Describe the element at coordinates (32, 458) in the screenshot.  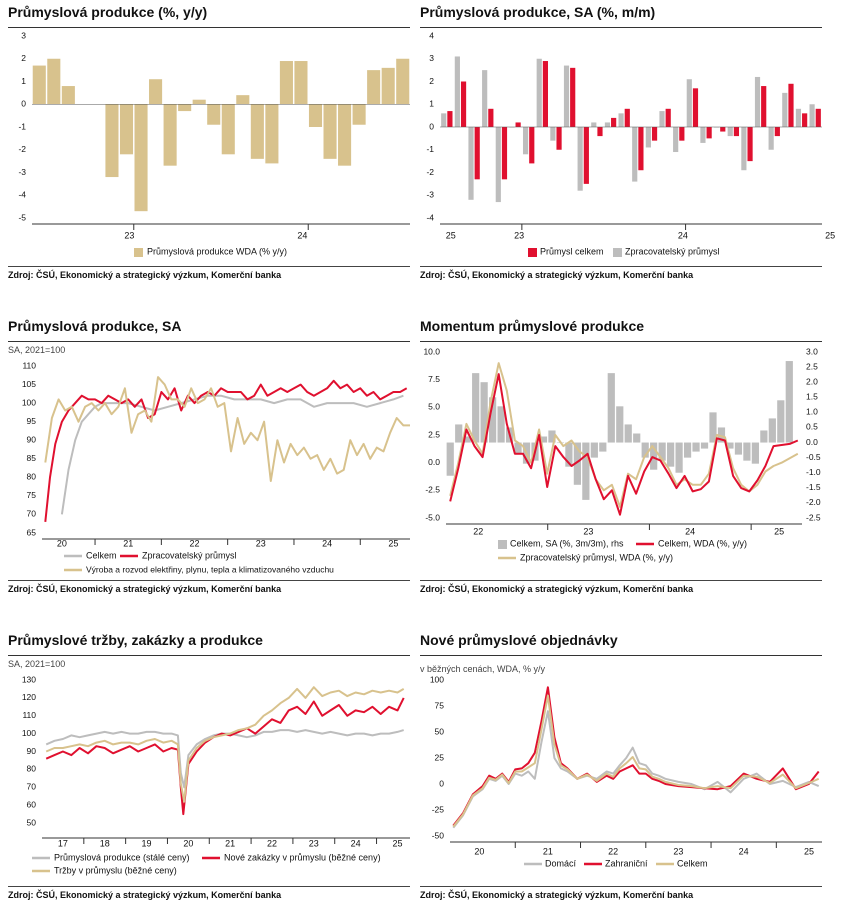
I see `y-tick-label: 85` at that location.